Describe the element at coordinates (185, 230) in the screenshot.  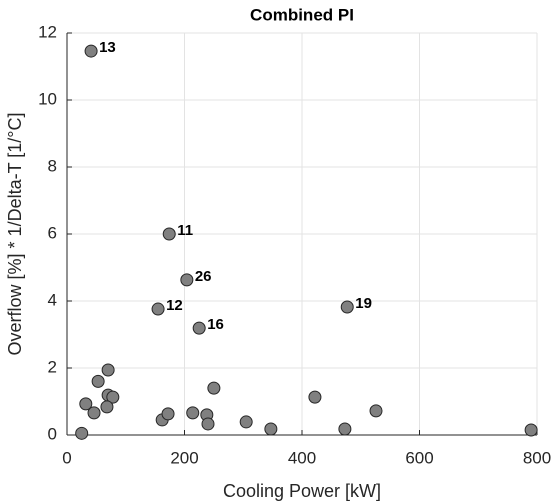
I see `point-label: 11` at that location.